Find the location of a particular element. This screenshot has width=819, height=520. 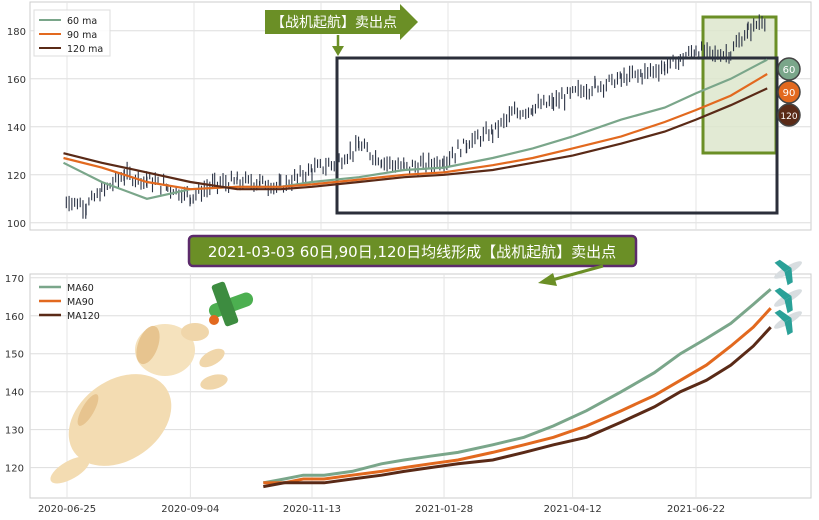

callout-text: 【战机起航】卖出点 is located at coordinates (334, 23).